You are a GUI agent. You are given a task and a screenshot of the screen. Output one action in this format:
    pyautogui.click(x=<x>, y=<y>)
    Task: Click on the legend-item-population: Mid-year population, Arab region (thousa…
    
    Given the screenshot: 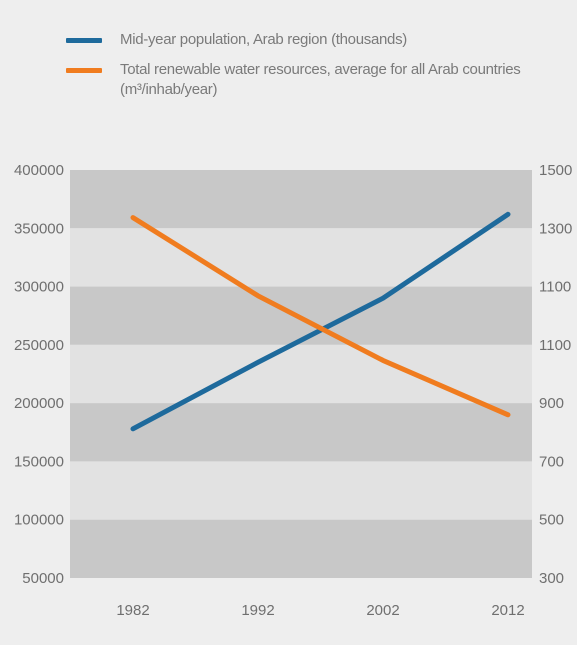 What is the action you would take?
    pyautogui.click(x=316, y=40)
    